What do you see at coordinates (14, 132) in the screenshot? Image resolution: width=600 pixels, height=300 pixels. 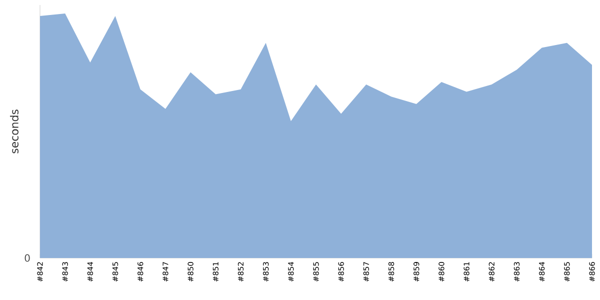 I see `y-axis-title: seconds` at bounding box center [14, 132].